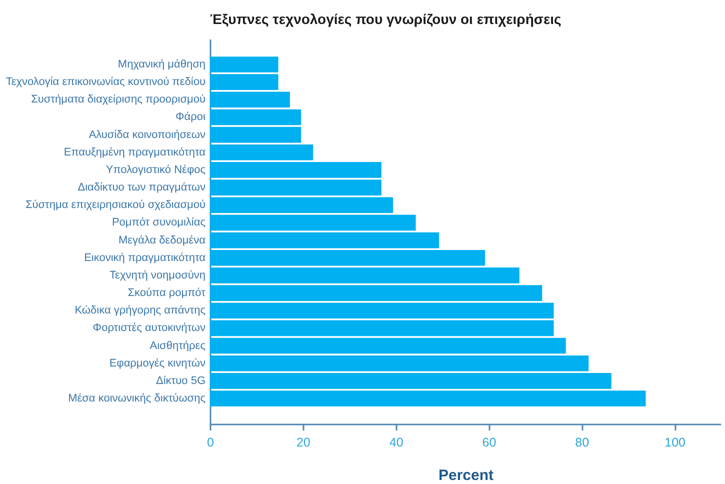 The height and width of the screenshot is (484, 725). I want to click on y-tick-label: Φορτιστές αυτοκινήτων, so click(149, 328).